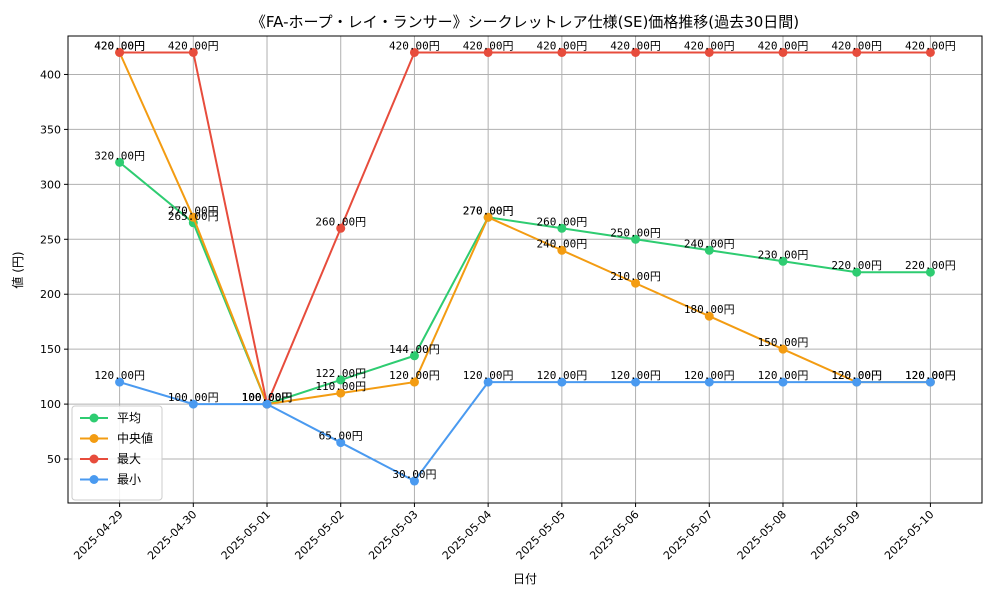 The image size is (1000, 600). I want to click on data-label: 250.00円, so click(635, 232).